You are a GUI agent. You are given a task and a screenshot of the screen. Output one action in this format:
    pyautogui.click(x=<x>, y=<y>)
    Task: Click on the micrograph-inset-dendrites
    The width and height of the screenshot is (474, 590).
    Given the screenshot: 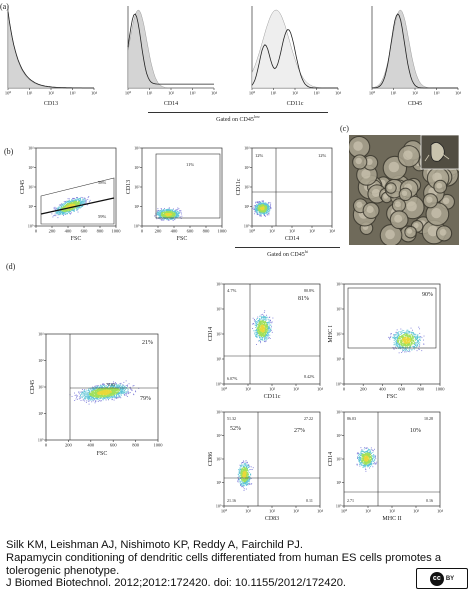 What is the action you would take?
    pyautogui.click(x=437, y=157)
    